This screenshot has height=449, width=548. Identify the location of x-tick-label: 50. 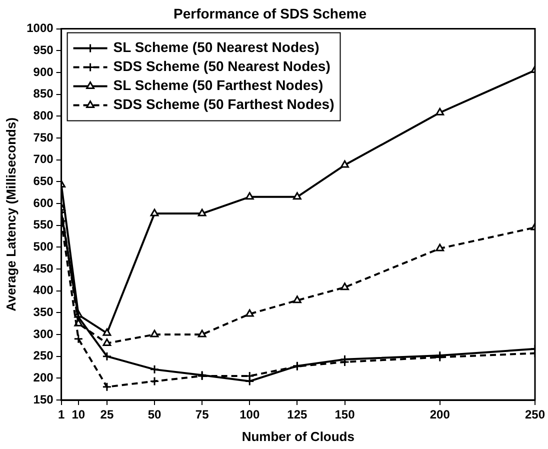
(155, 415).